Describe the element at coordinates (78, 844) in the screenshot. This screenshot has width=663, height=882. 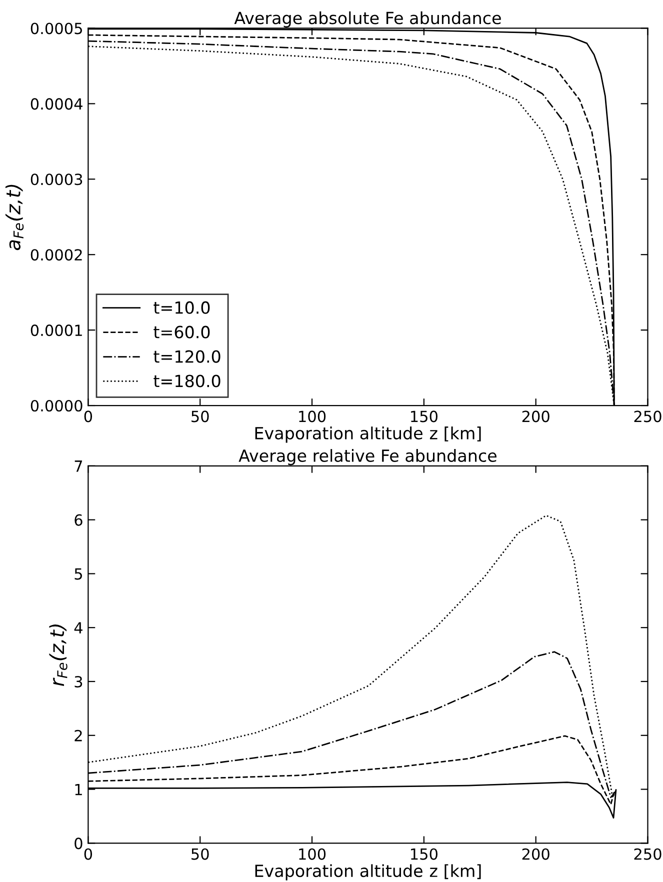
I see `y-tick-label: 0` at that location.